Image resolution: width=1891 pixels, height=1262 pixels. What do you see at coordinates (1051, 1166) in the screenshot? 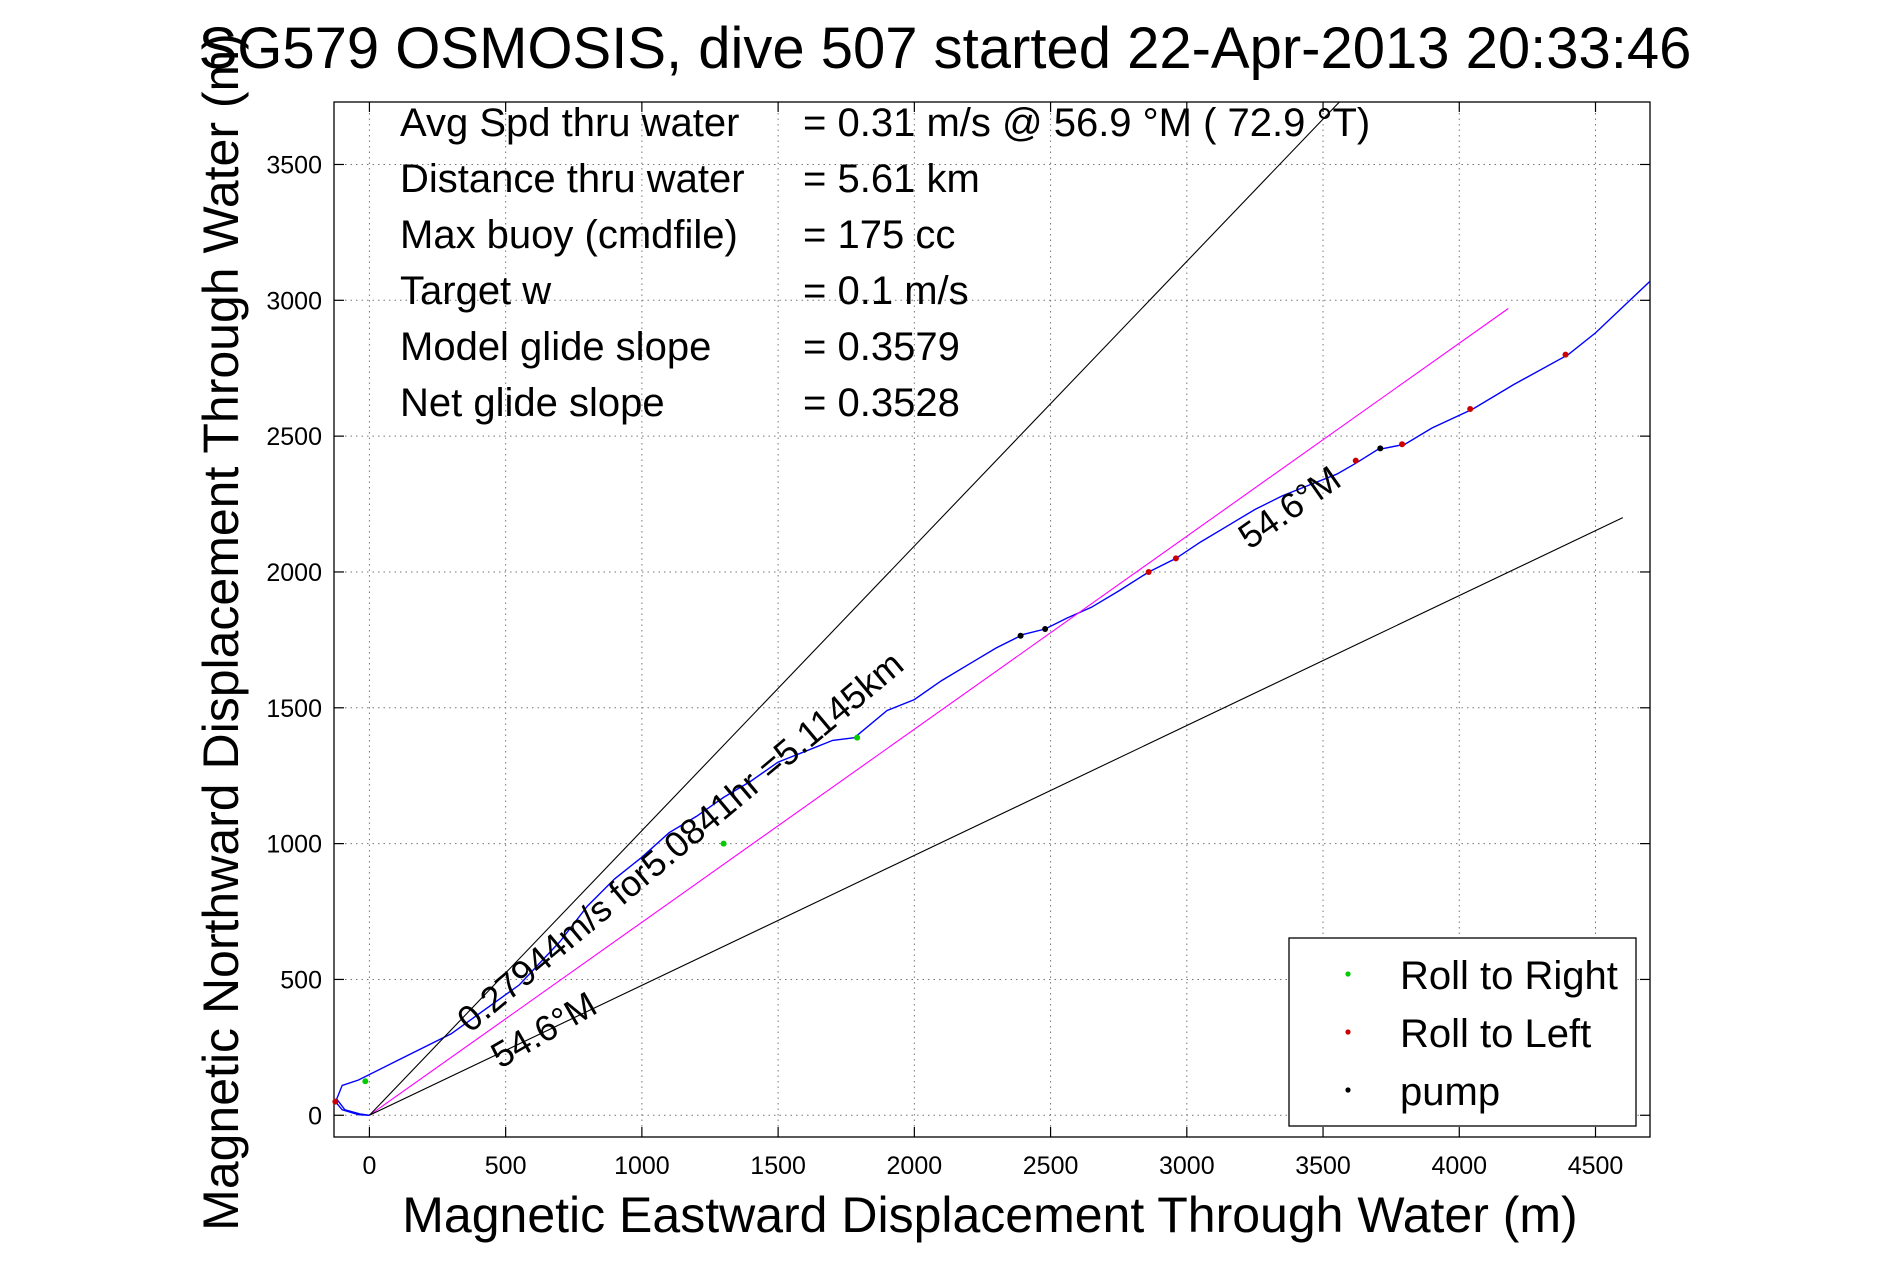
I see `x-tick-label: 2500` at bounding box center [1051, 1166].